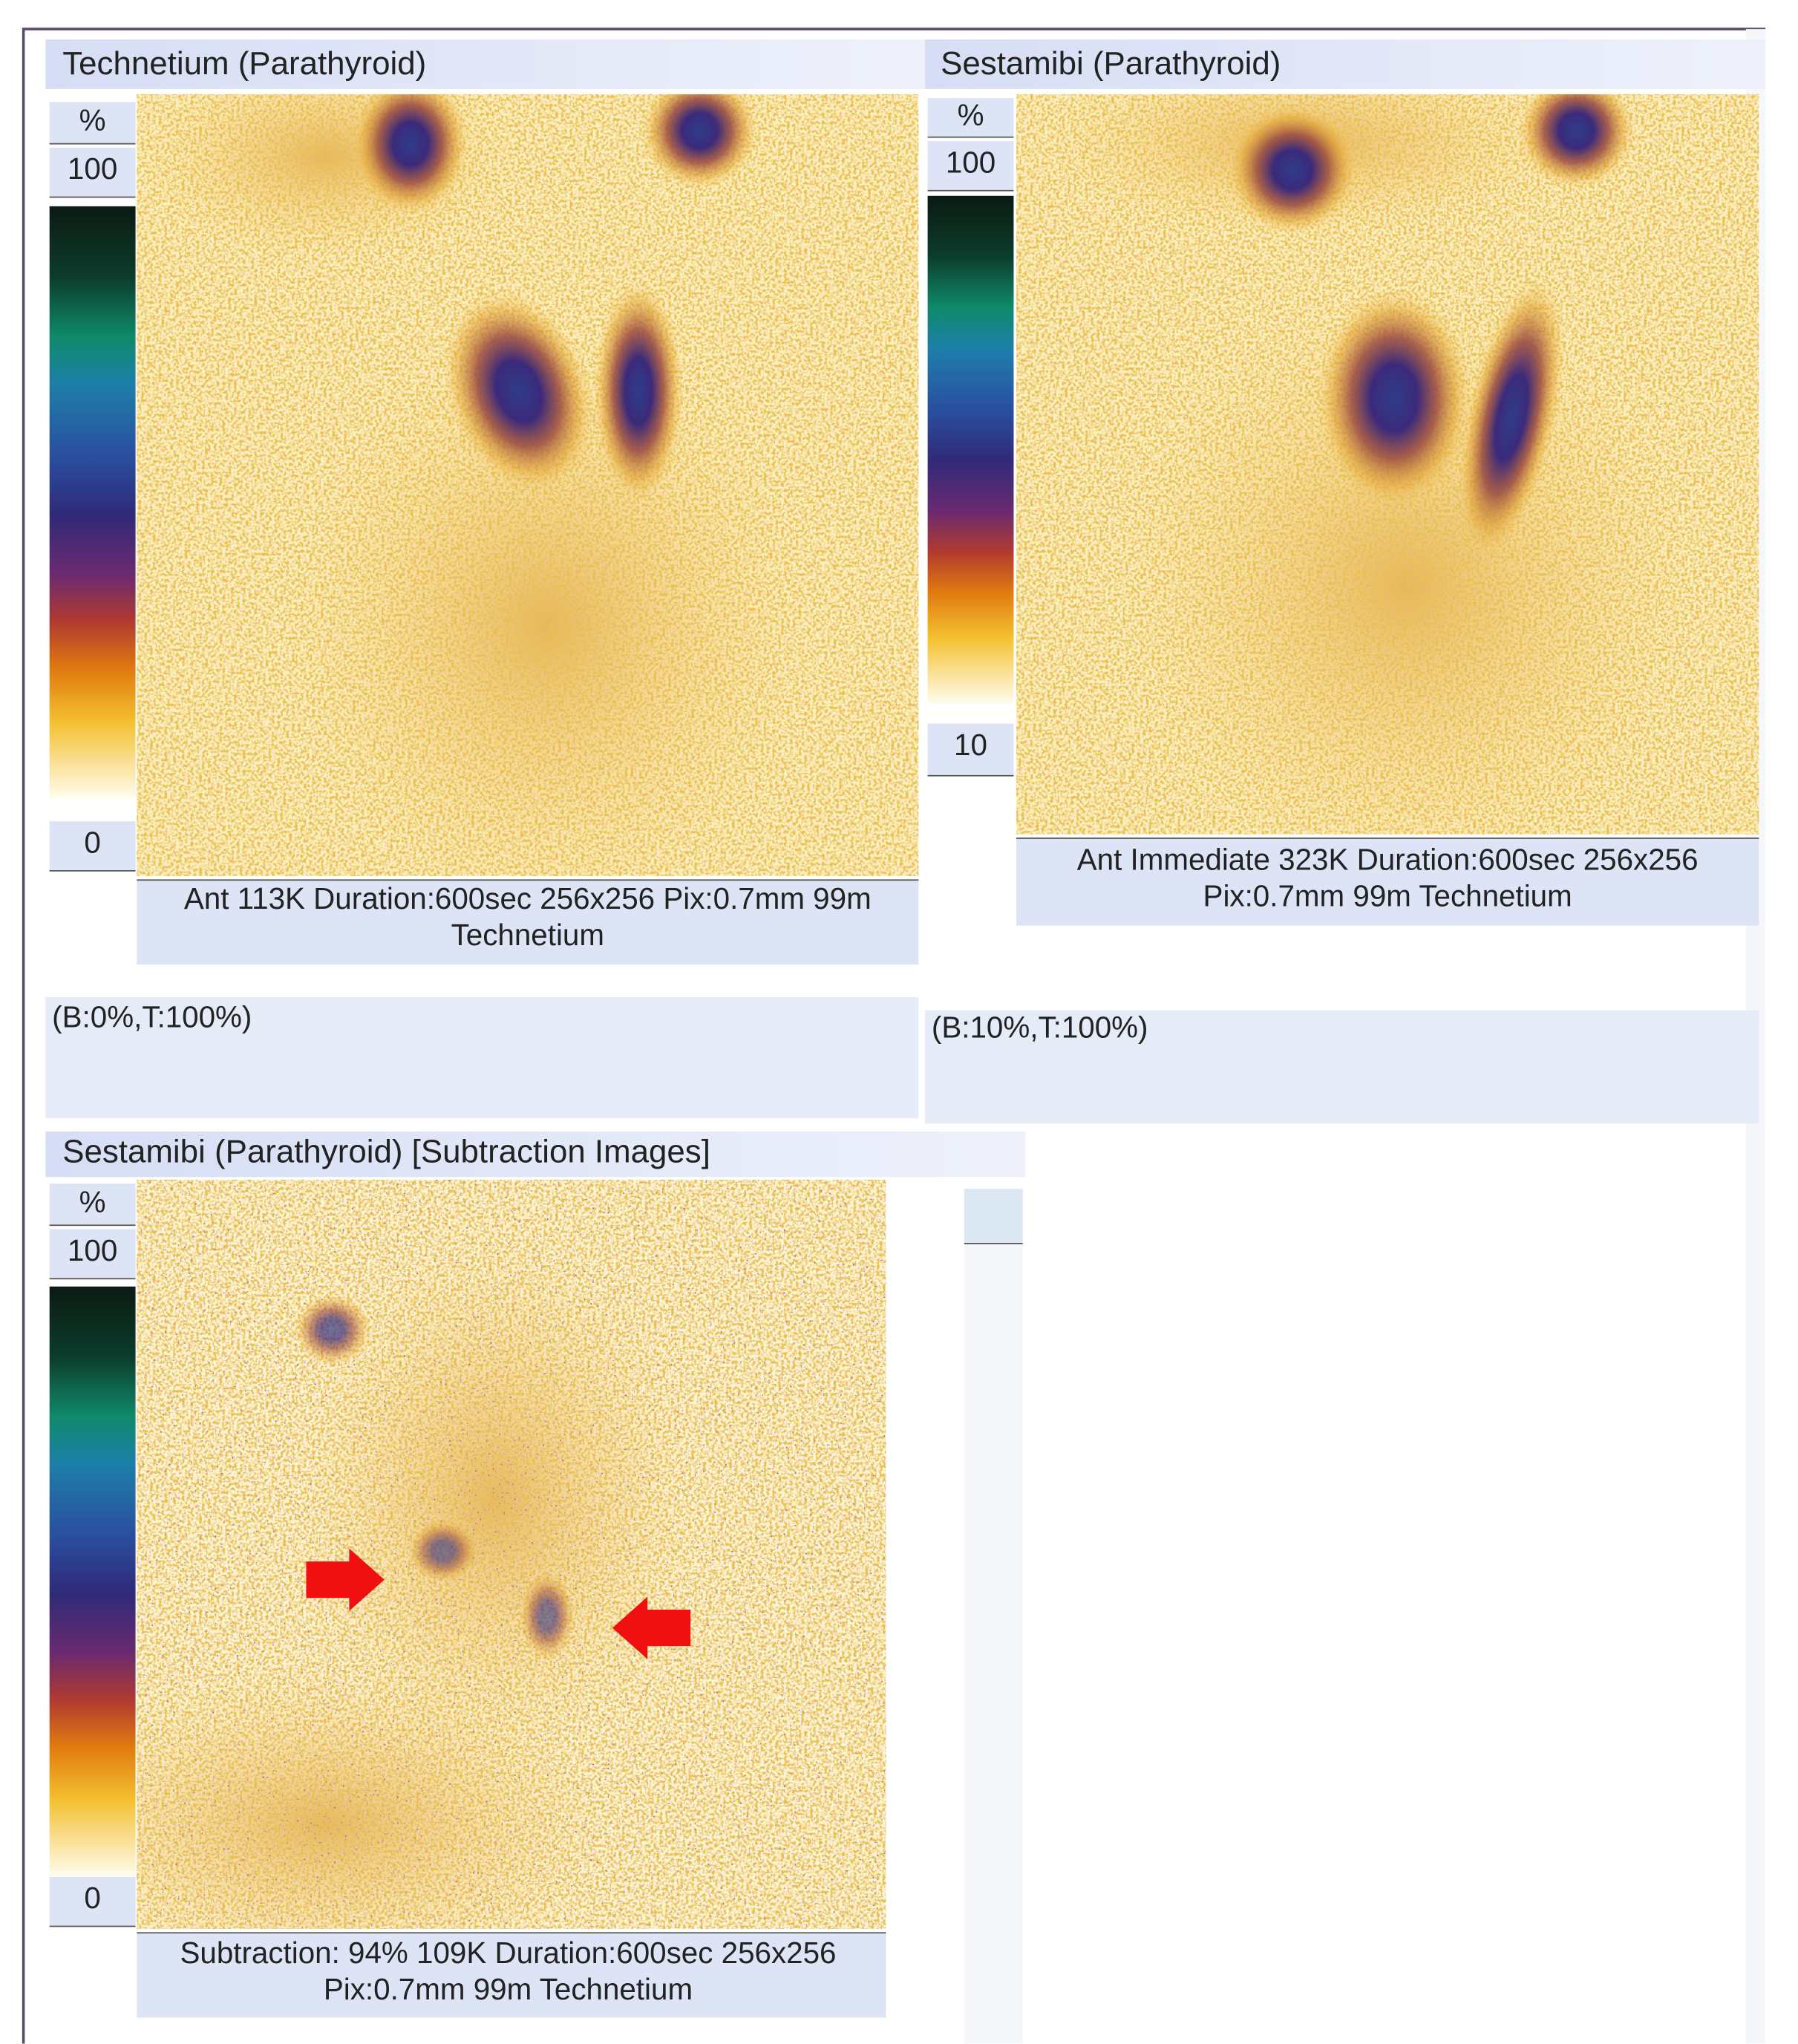 The height and width of the screenshot is (2044, 1798). What do you see at coordinates (527, 935) in the screenshot?
I see `caption: Technetium` at bounding box center [527, 935].